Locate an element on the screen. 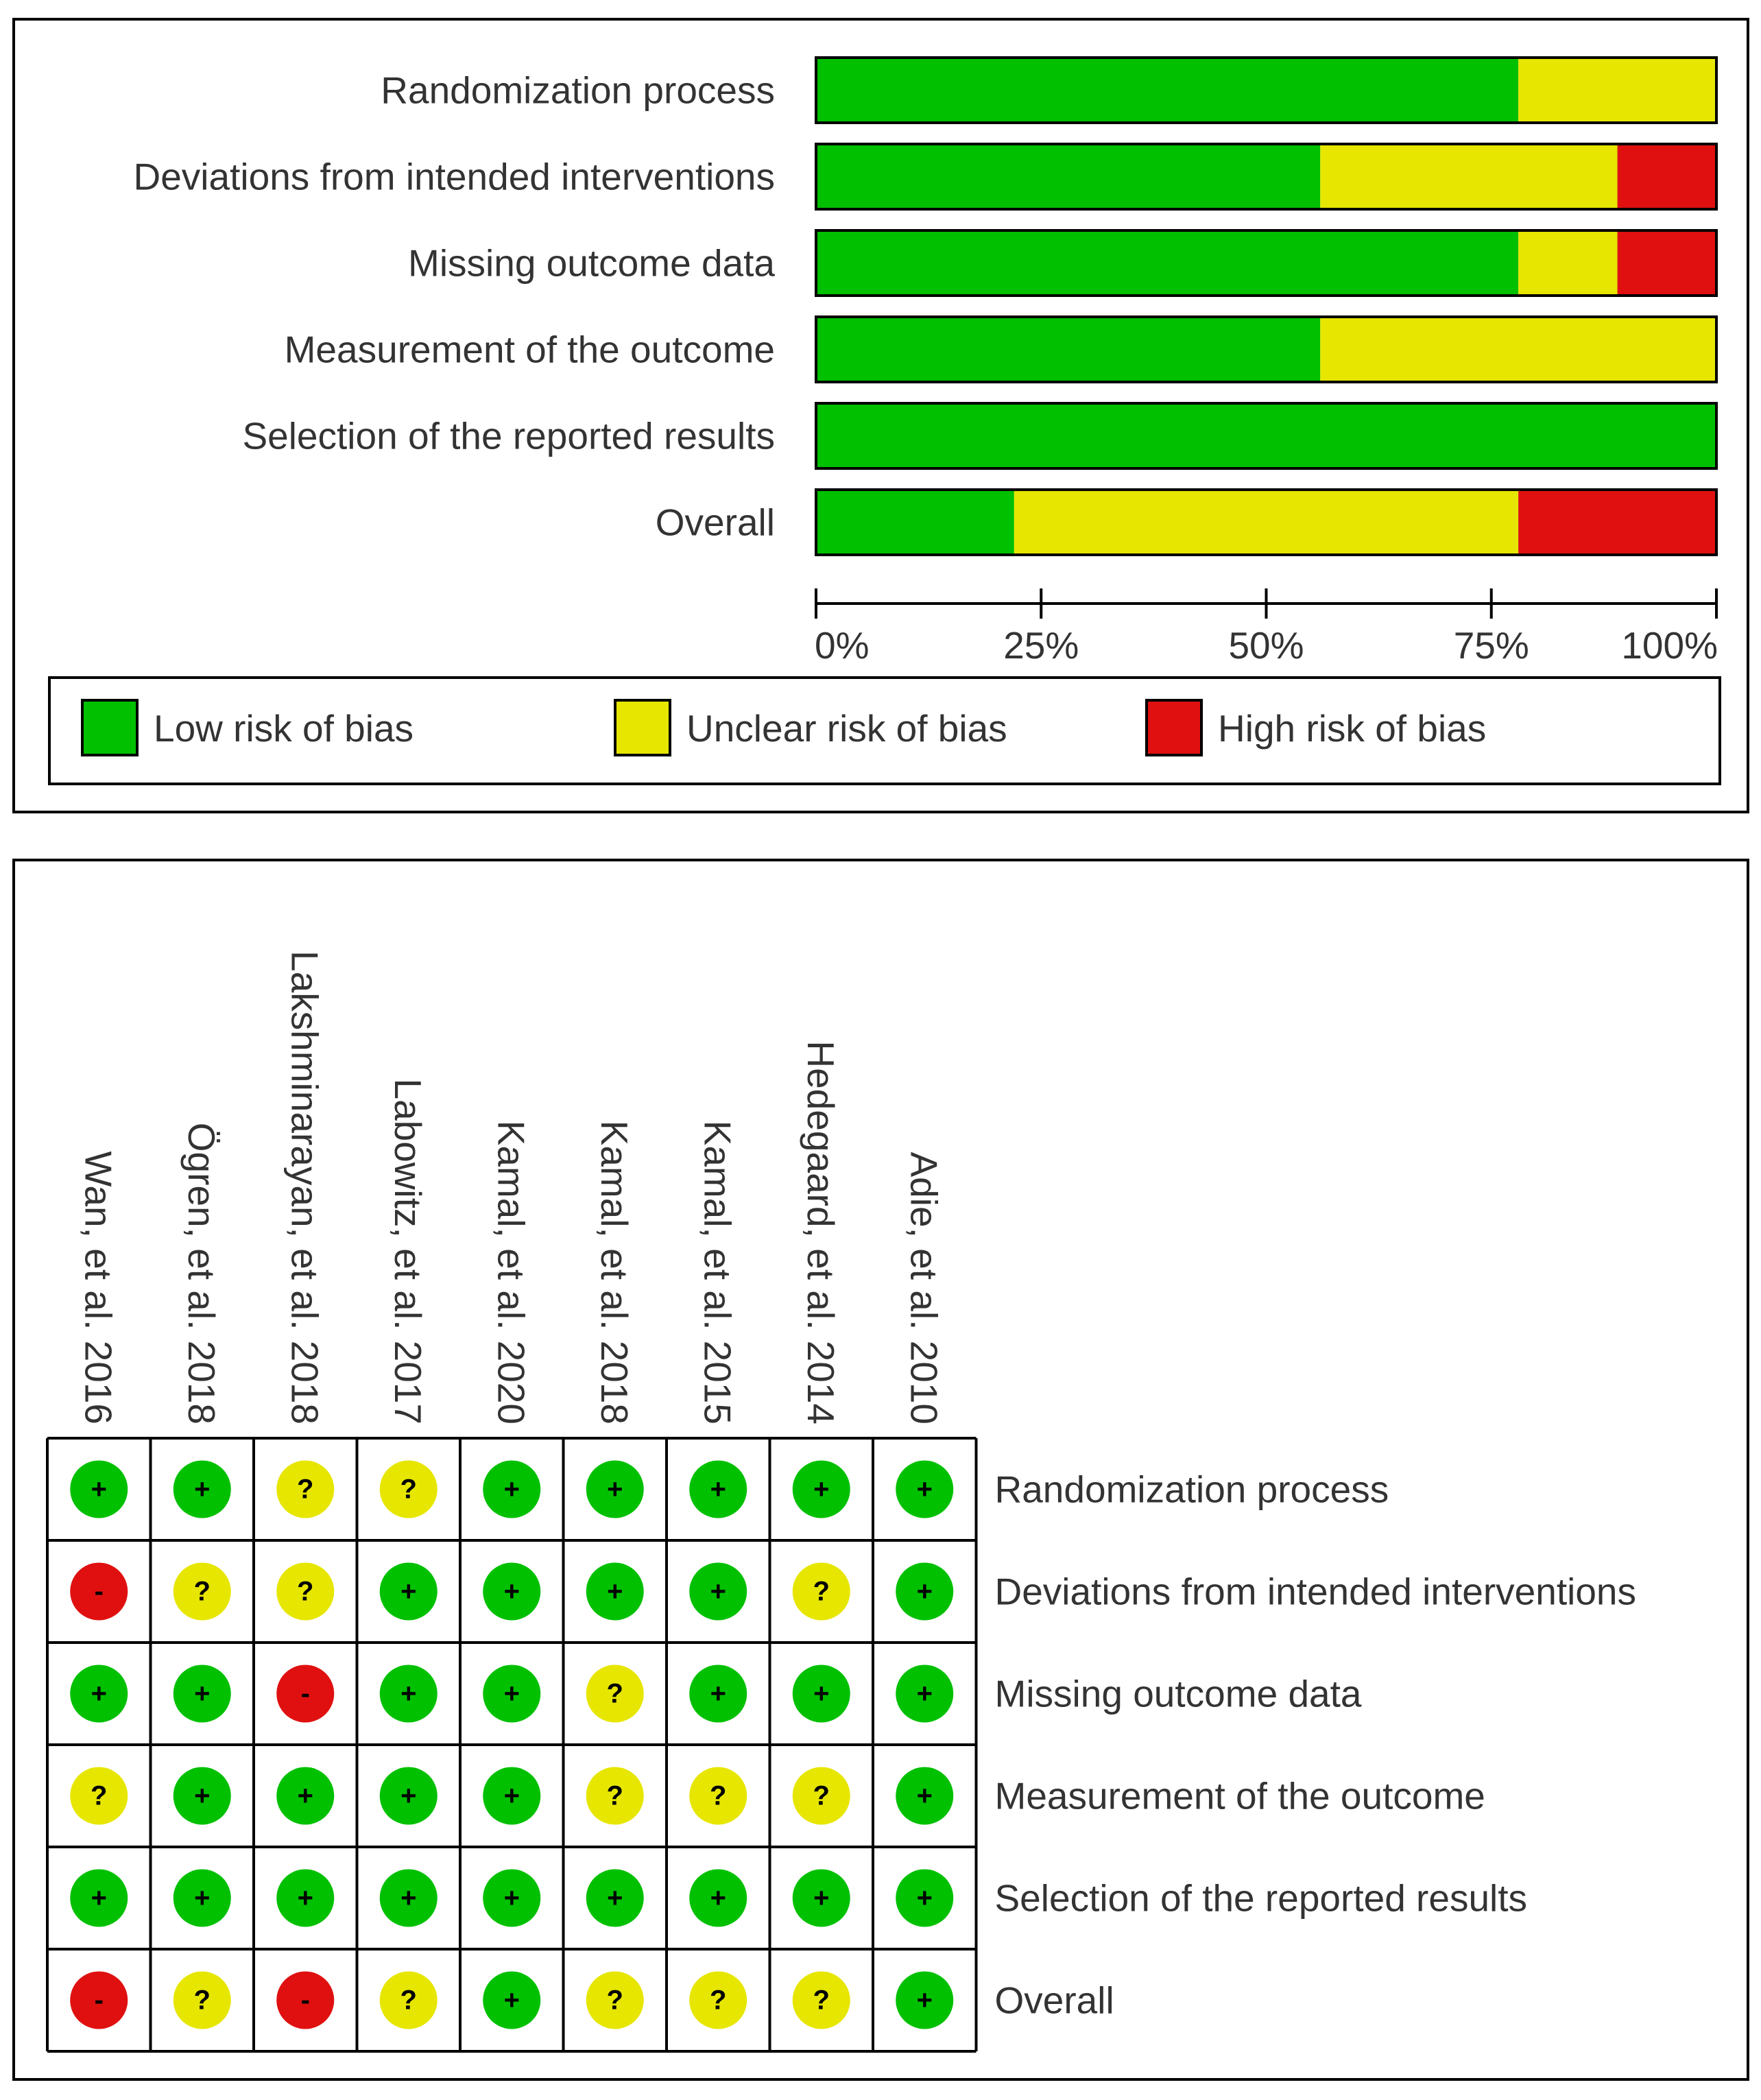 This screenshot has width=1761, height=2100. judgement-missing-outcome-data-lakshminarayan-et-al-2018-symbol: - is located at coordinates (305, 1694).